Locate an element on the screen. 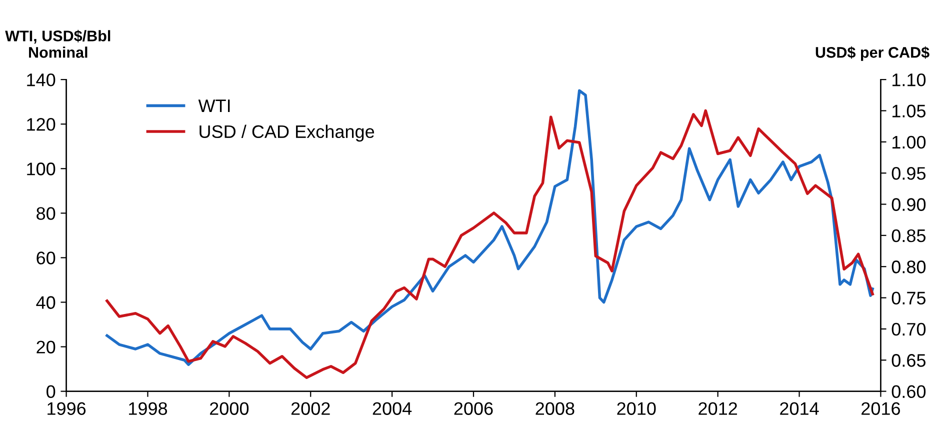 The image size is (947, 430). x-tick-label: 2010 is located at coordinates (636, 408).